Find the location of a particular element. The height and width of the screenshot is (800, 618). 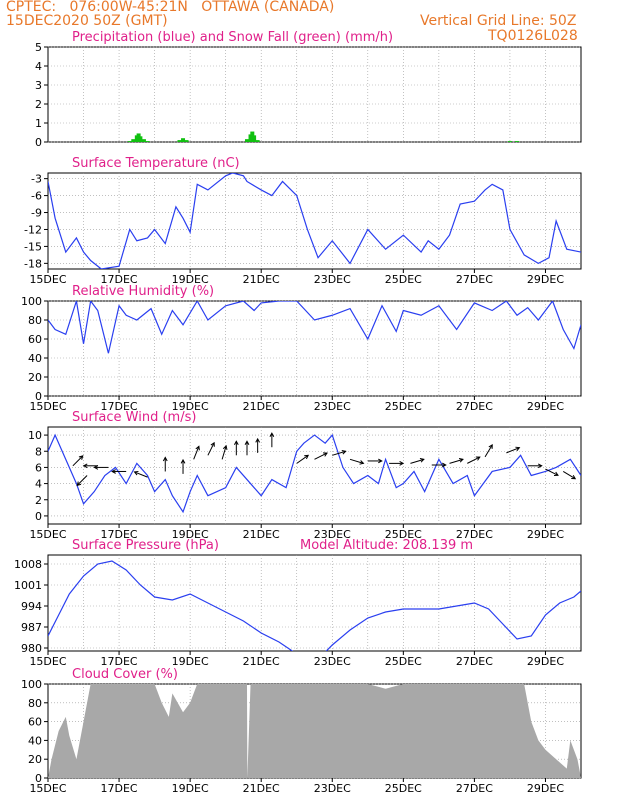

temp-xtick-label: 27DEC is located at coordinates (474, 279).